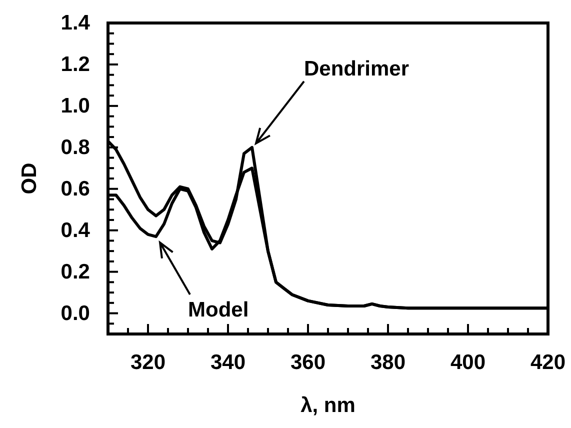 Image resolution: width=571 pixels, height=428 pixels. What do you see at coordinates (29, 178) in the screenshot?
I see `y-axis-title: OD` at bounding box center [29, 178].